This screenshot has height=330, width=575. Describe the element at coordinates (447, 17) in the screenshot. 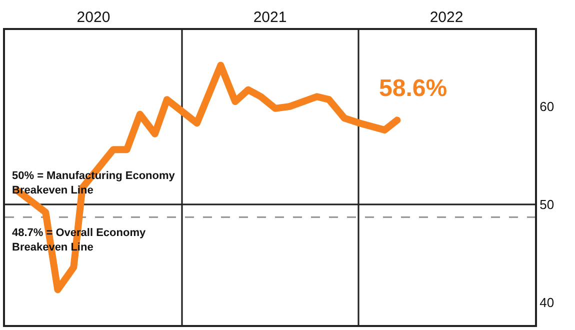

I see `x-tick-label: 2022` at that location.